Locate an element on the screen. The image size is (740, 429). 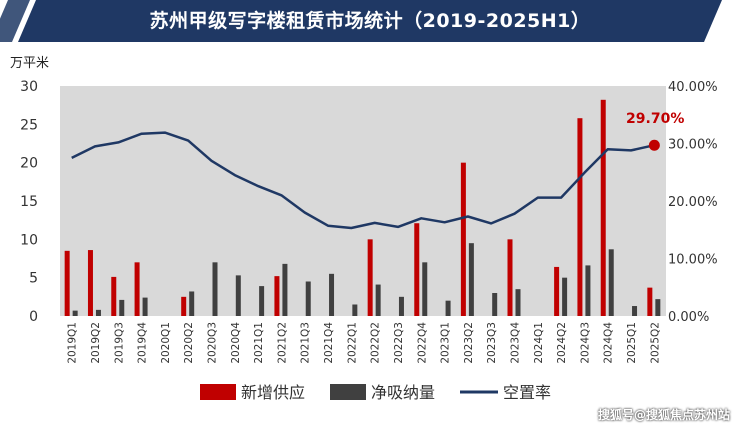
x-tick-label: 2021Q3 is located at coordinates (306, 343).